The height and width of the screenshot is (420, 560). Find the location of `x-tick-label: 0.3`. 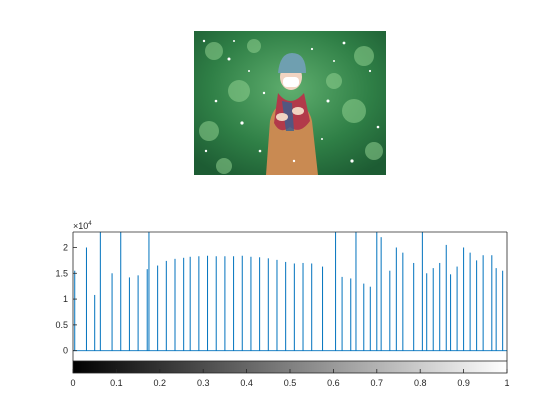

x-tick-label: 0.3 is located at coordinates (203, 383).